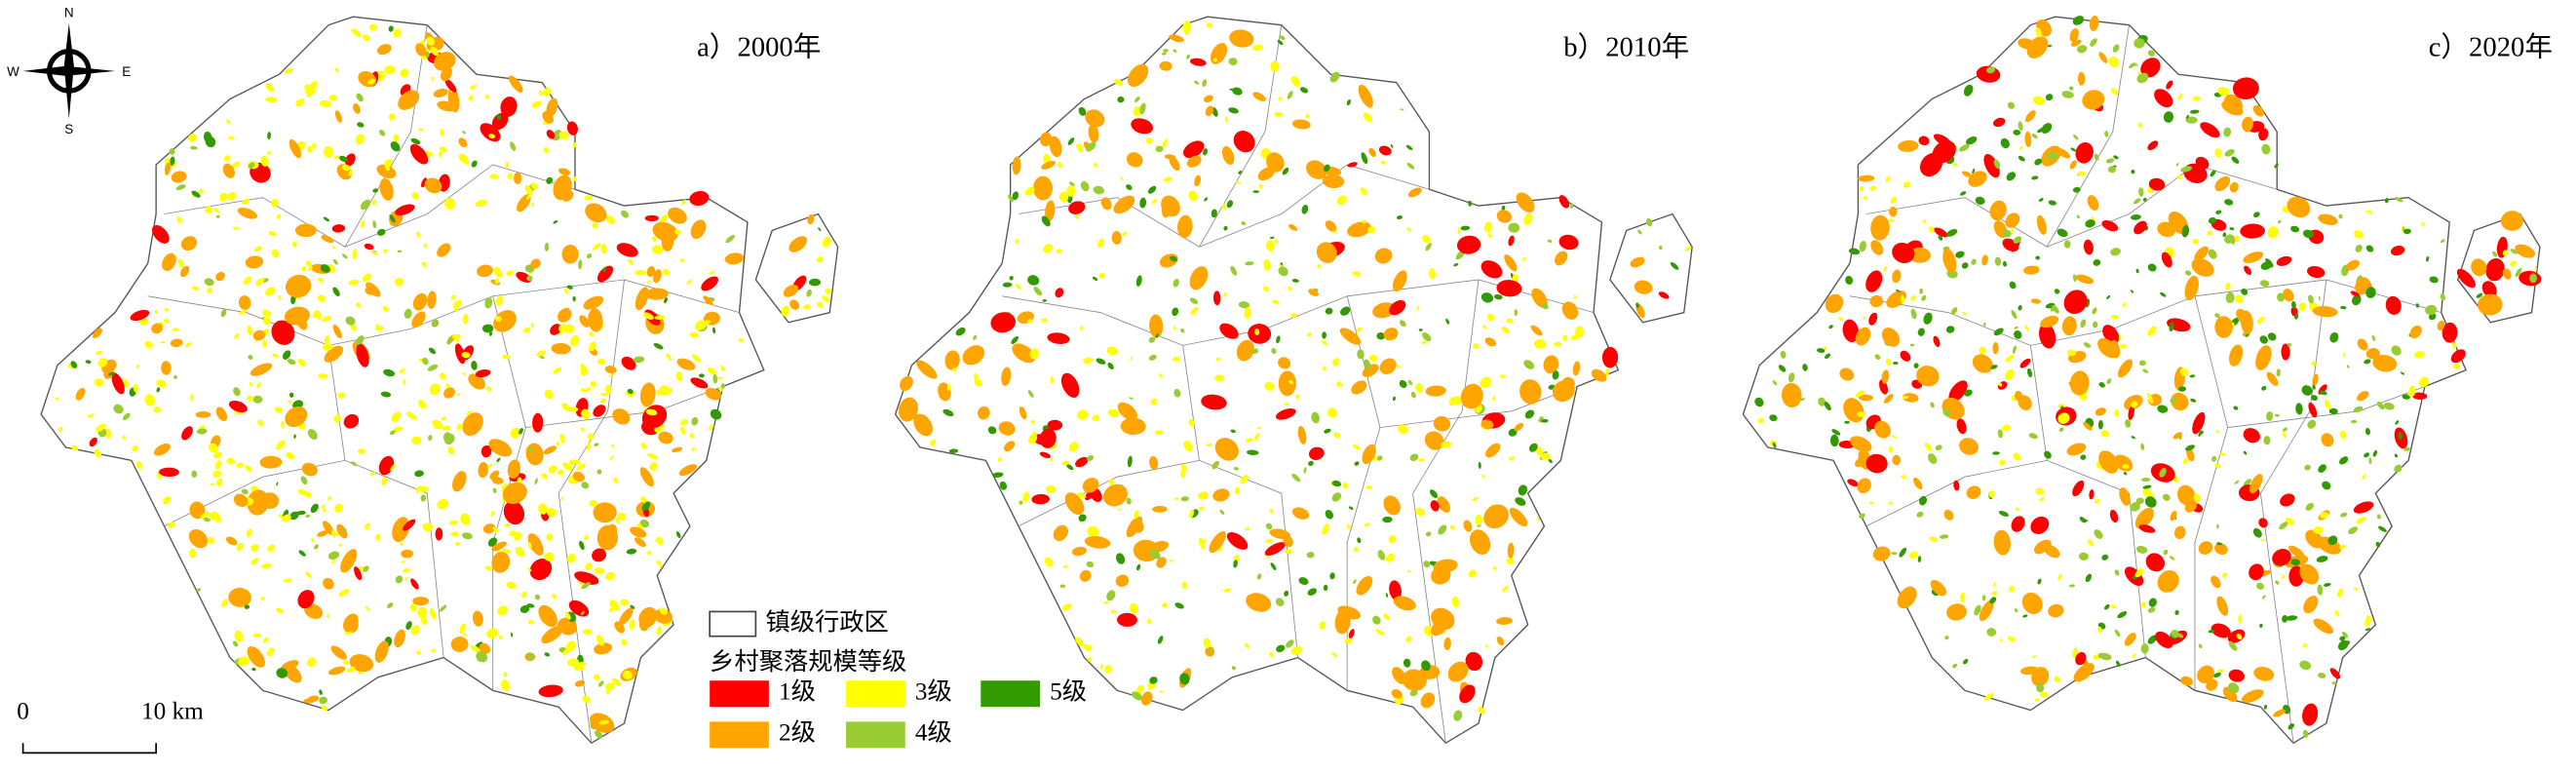 This screenshot has height=773, width=2576. Describe the element at coordinates (898, 679) in the screenshot. I see `legend: 镇级行政区 乡村聚落规模等级 1级 2级 3级 4级 5级` at that location.